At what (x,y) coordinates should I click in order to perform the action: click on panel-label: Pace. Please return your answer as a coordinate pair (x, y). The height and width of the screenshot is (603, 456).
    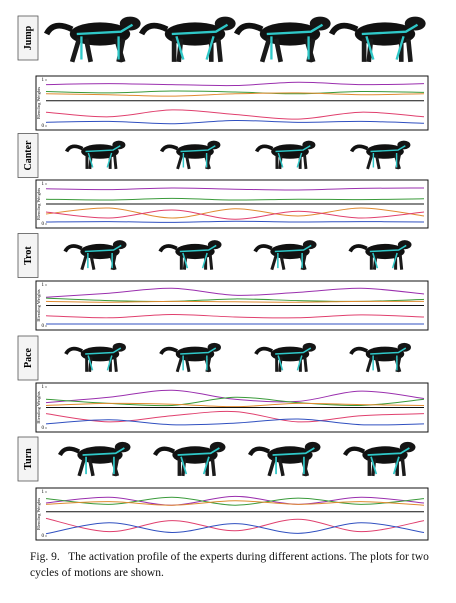
    Looking at the image, I should click on (28, 357).